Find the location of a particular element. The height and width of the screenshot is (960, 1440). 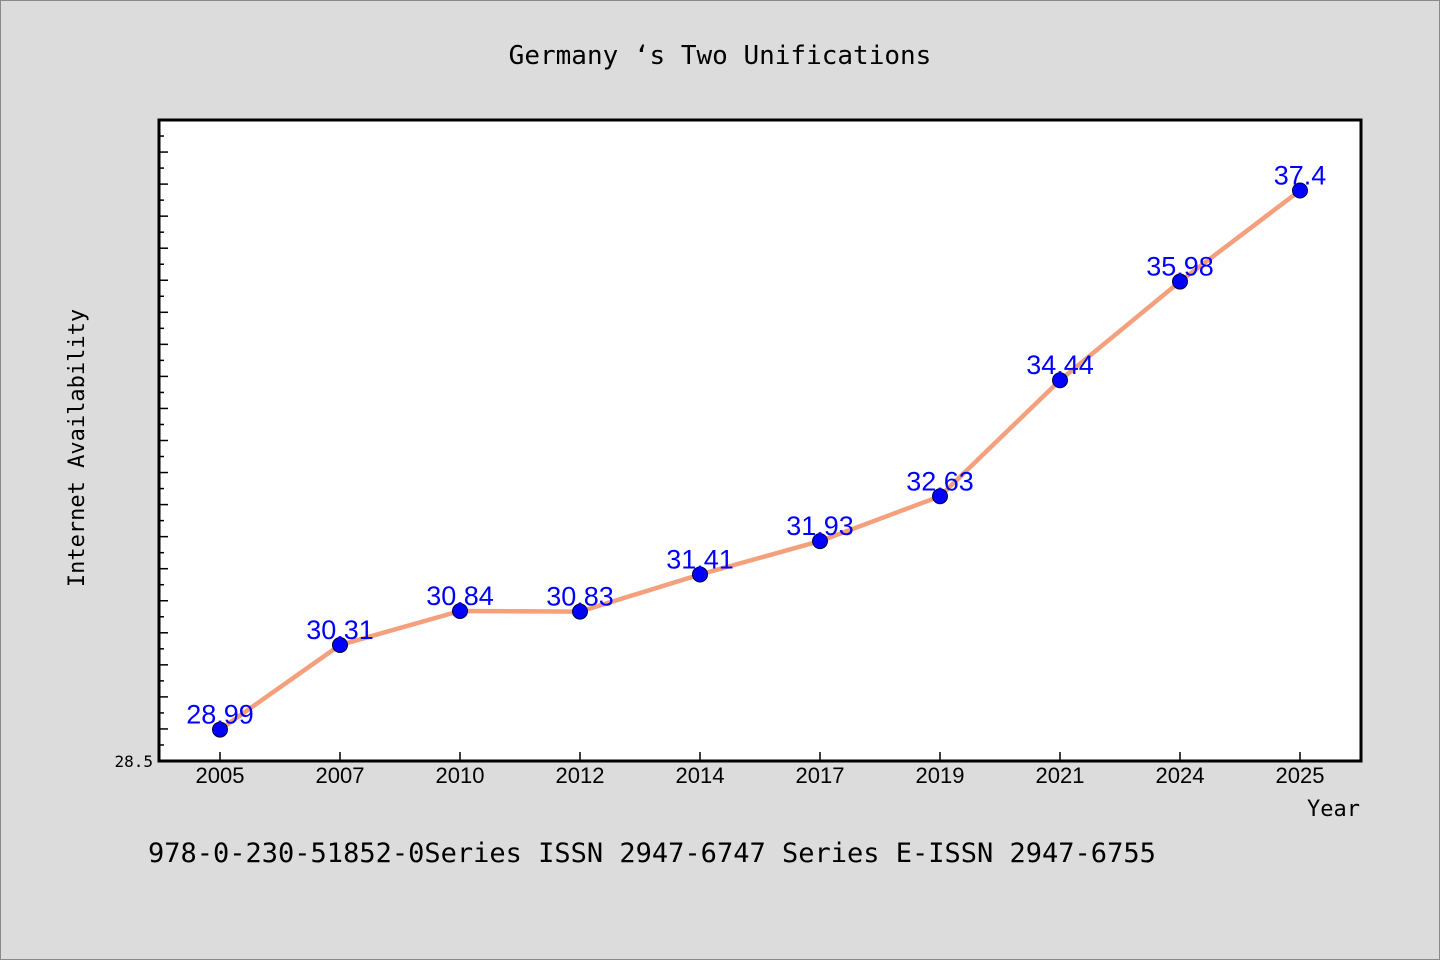

data-label: 28.99 is located at coordinates (220, 715).